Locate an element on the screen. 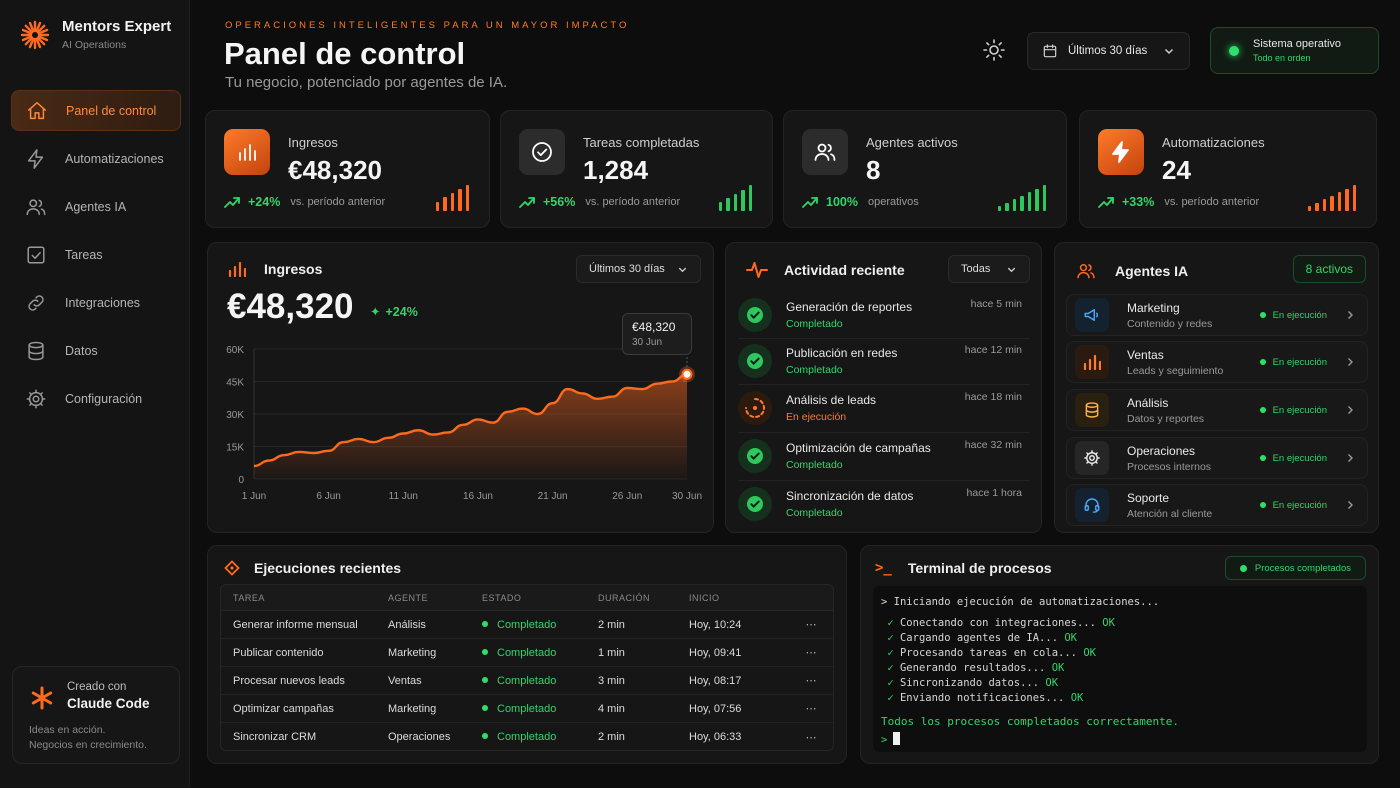  col-estado: ESTADO is located at coordinates (502, 597).